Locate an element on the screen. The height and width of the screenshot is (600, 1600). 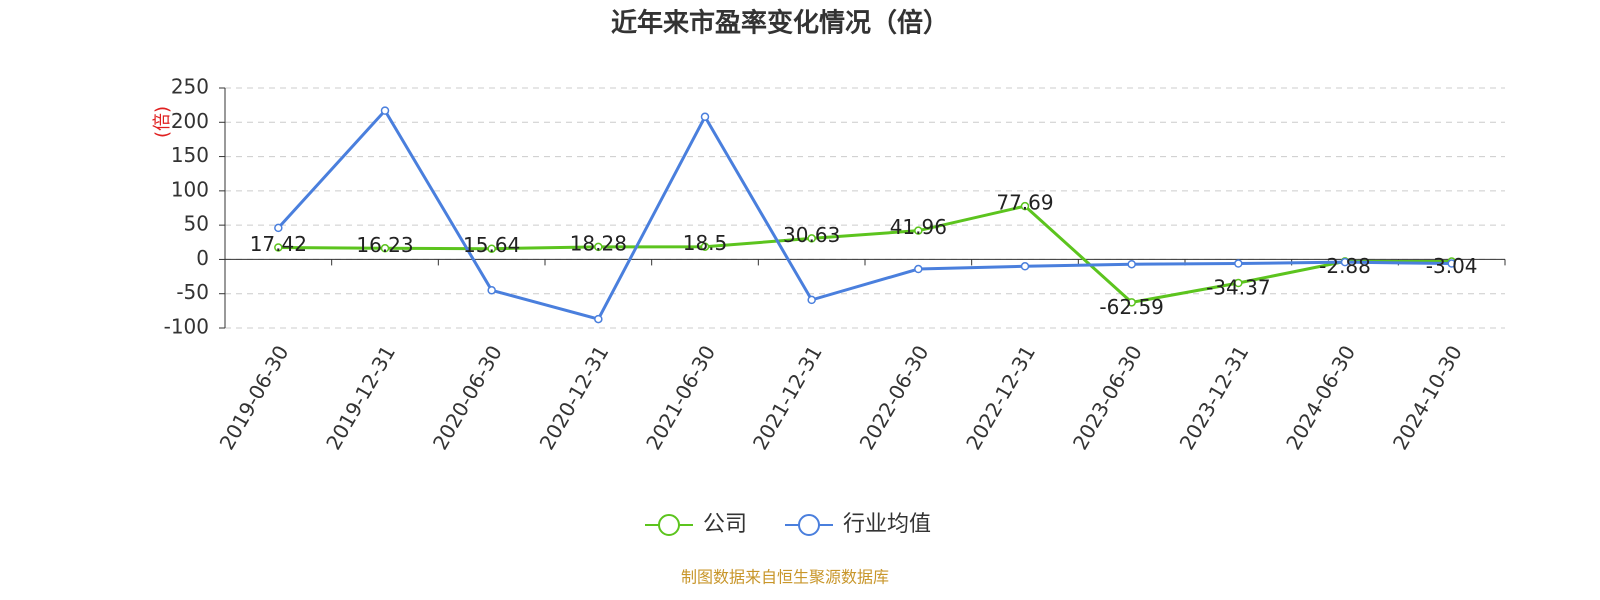
x-tick-label: 2020-12-31 is located at coordinates (574, 397).